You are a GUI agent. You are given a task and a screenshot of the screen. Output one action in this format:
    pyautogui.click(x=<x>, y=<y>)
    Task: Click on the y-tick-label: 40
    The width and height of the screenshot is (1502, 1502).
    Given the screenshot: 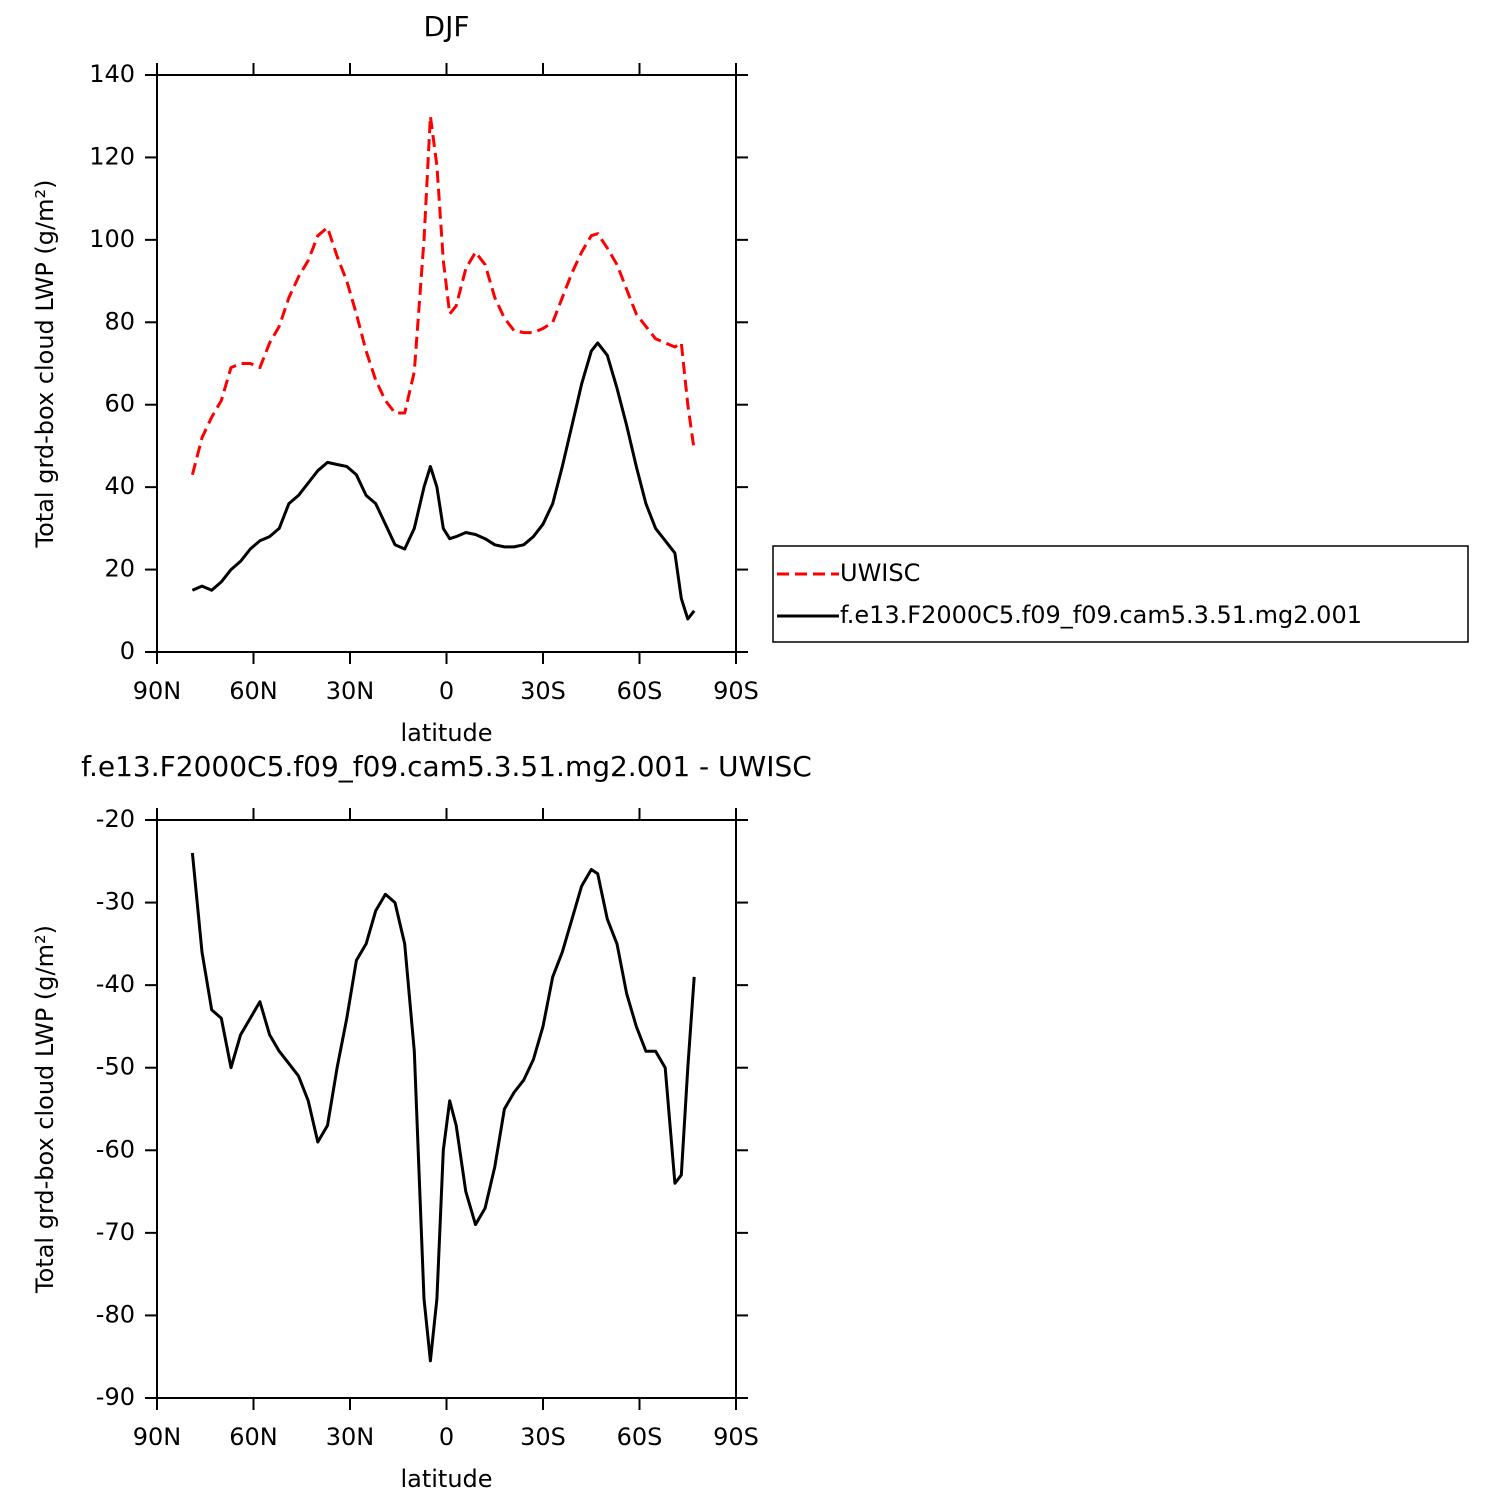 What is the action you would take?
    pyautogui.click(x=119, y=486)
    